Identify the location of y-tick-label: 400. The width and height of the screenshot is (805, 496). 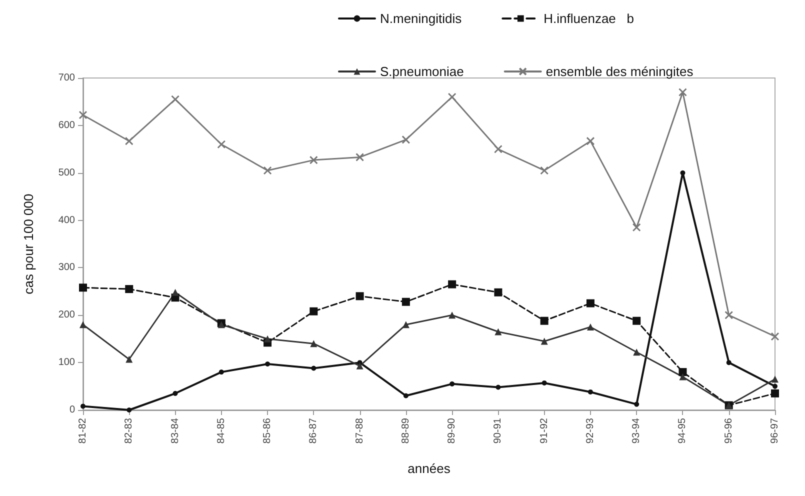
(67, 220).